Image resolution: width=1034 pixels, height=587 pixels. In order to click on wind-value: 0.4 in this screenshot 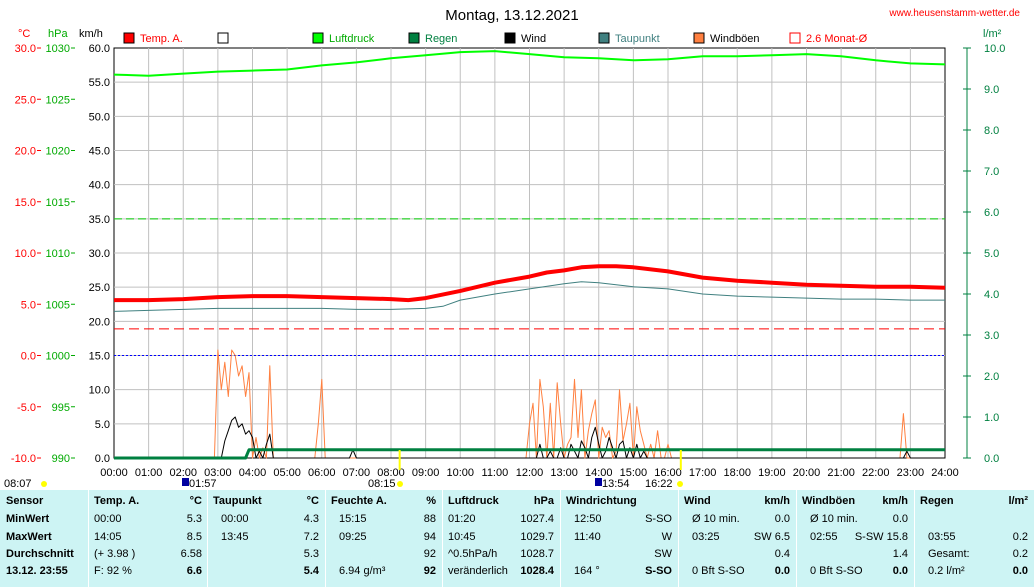, I will do `click(782, 554)`.